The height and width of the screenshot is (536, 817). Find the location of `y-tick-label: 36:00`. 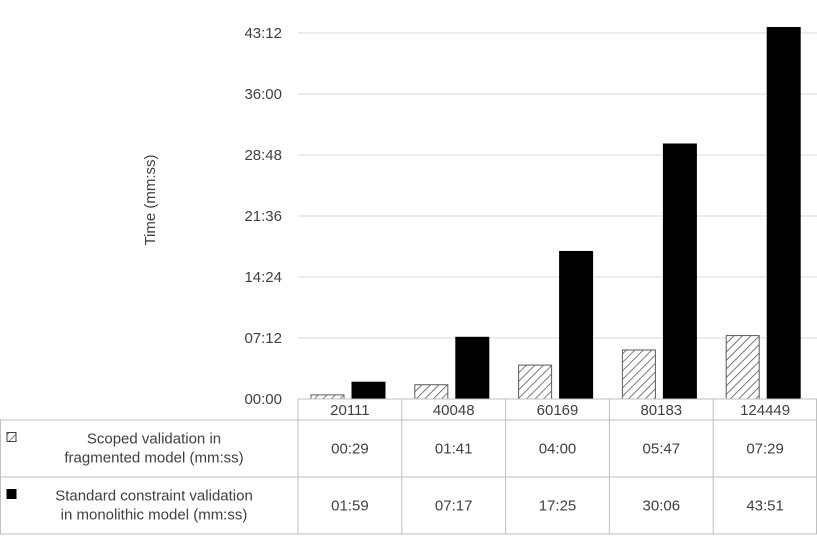

y-tick-label: 36:00 is located at coordinates (263, 94).